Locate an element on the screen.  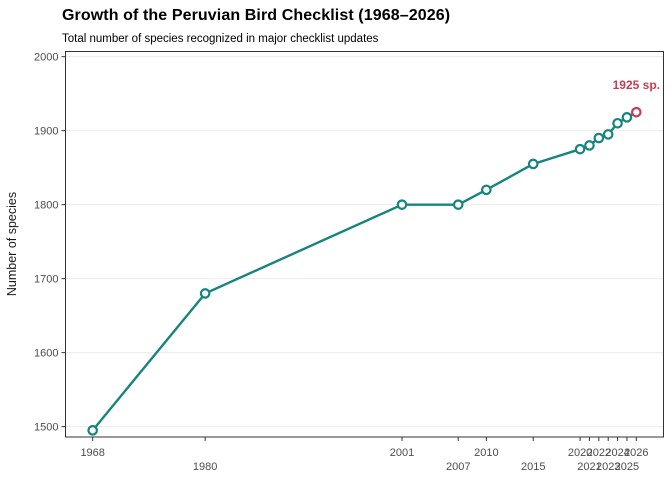
data-point-highlight is located at coordinates (636, 112).